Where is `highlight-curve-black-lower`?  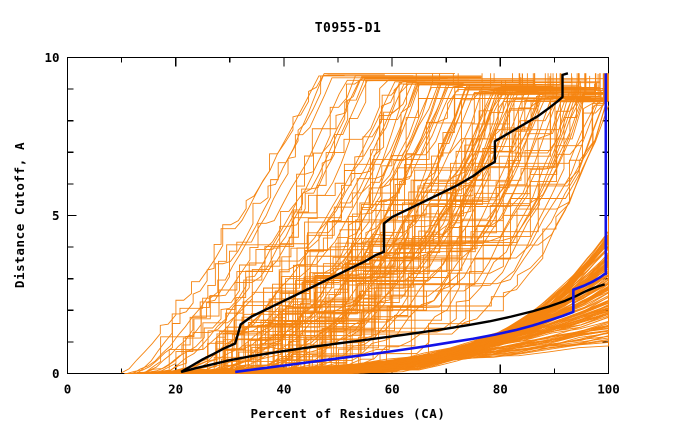
highlight-curve-black-lower is located at coordinates (393, 328).